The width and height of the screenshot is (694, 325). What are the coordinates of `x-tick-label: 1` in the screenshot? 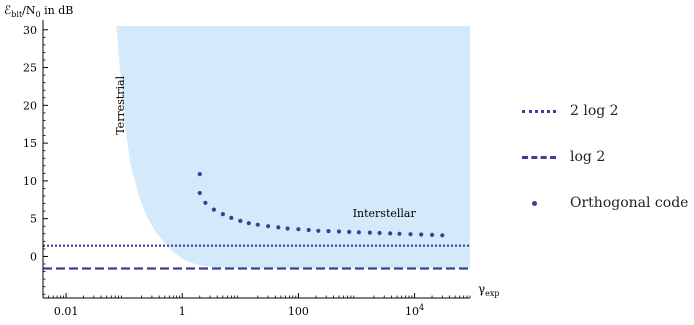 It's located at (182, 311).